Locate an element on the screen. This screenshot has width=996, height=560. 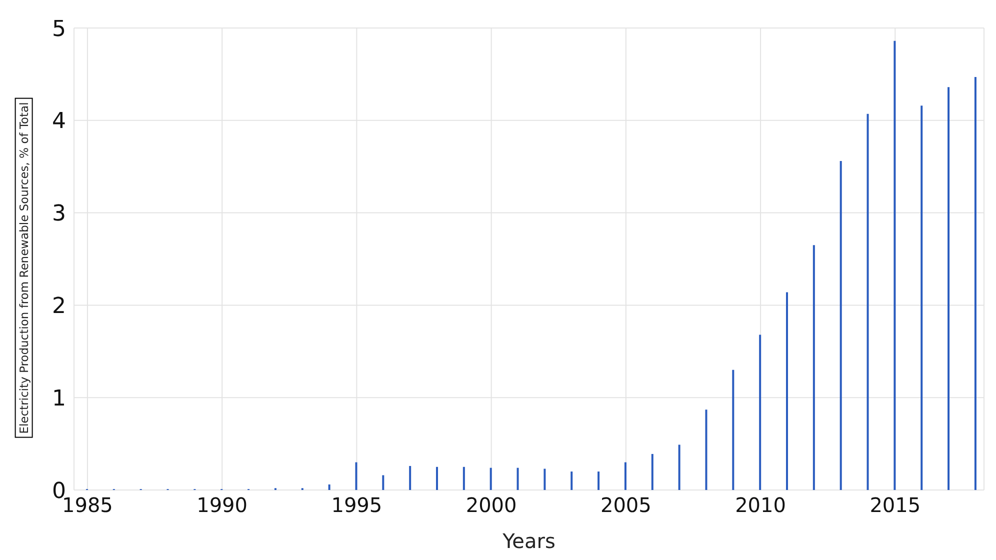
x-tick-label: 1995 is located at coordinates (356, 505).